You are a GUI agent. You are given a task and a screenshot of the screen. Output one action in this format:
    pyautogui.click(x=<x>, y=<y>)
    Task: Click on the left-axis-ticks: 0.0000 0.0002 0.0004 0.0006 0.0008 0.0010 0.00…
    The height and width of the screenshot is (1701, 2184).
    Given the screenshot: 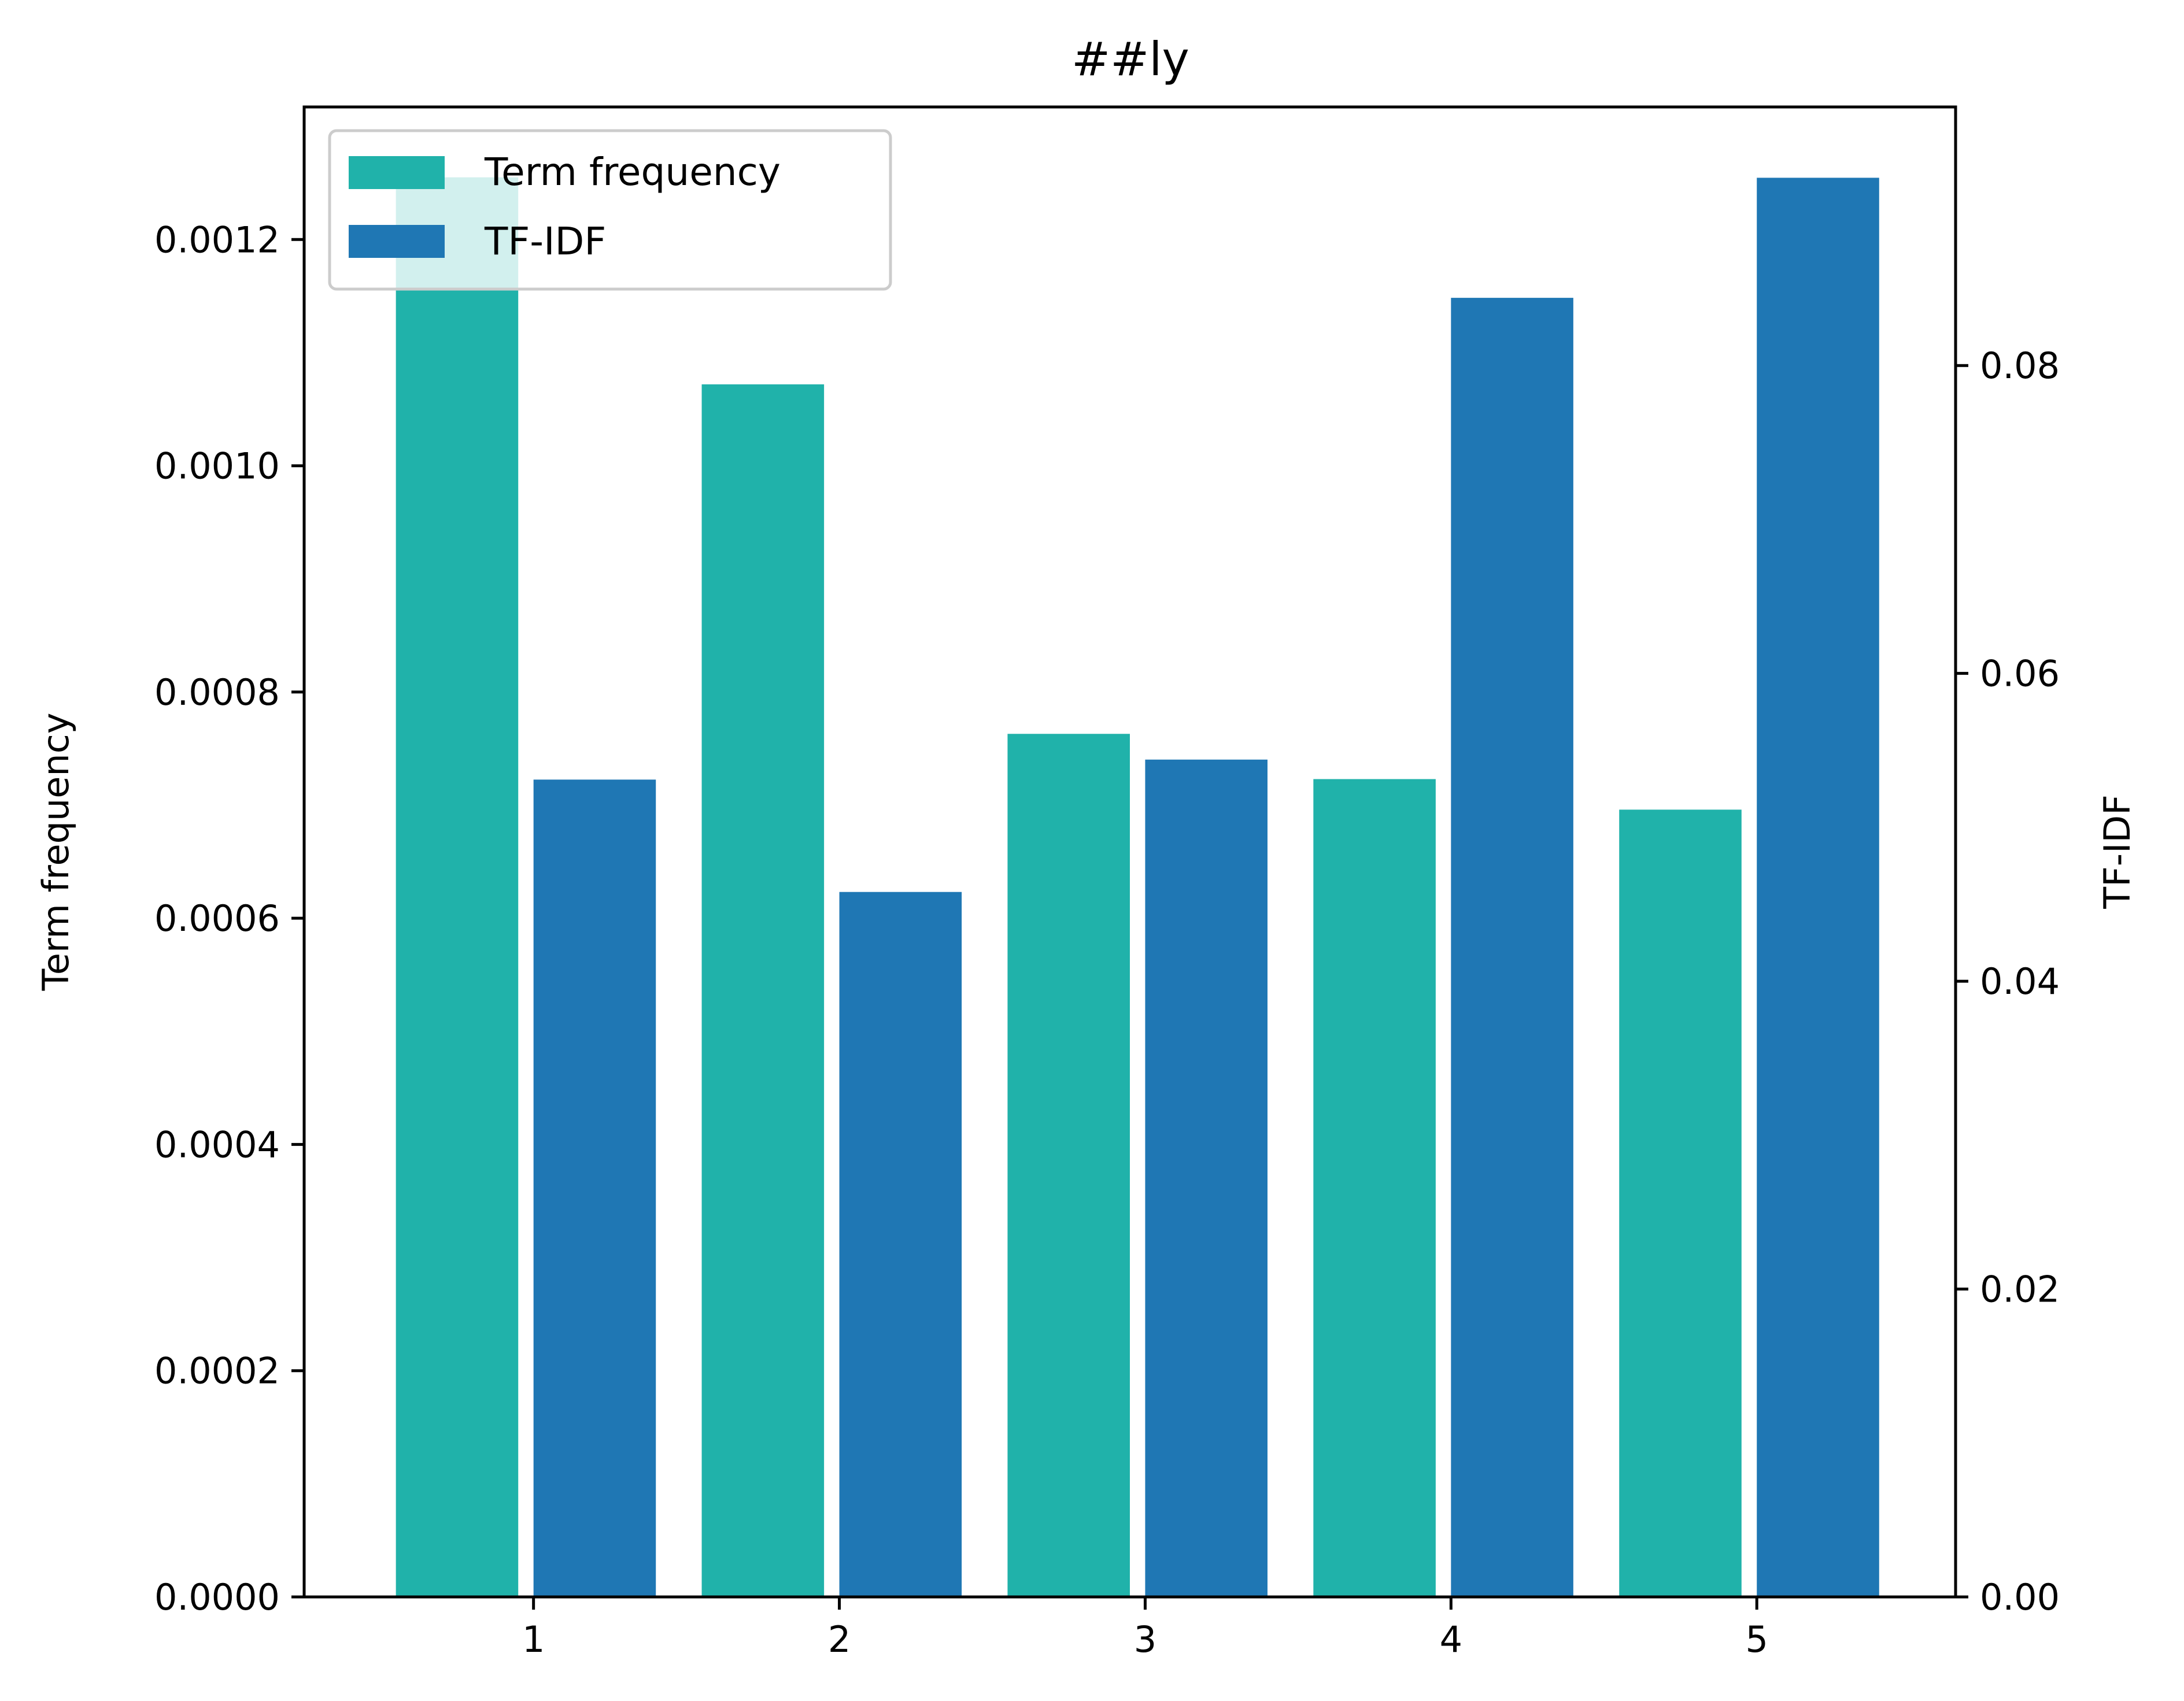 What is the action you would take?
    pyautogui.click(x=229, y=919)
    